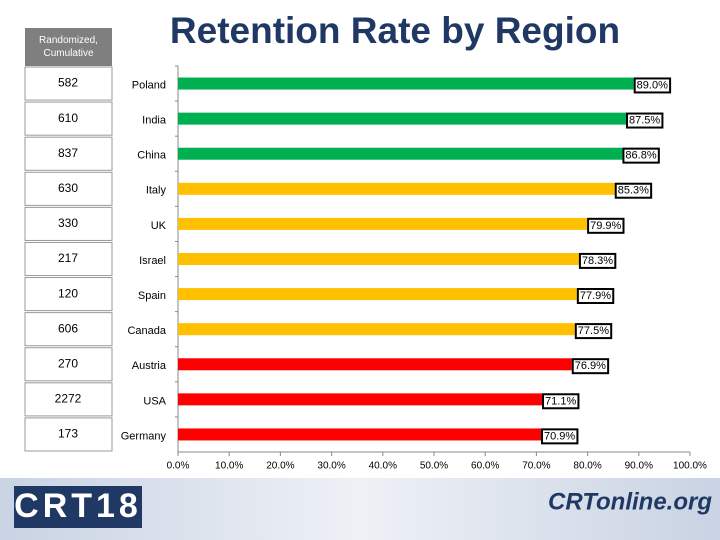  Describe the element at coordinates (156, 191) in the screenshot. I see `category-label: Italy` at that location.